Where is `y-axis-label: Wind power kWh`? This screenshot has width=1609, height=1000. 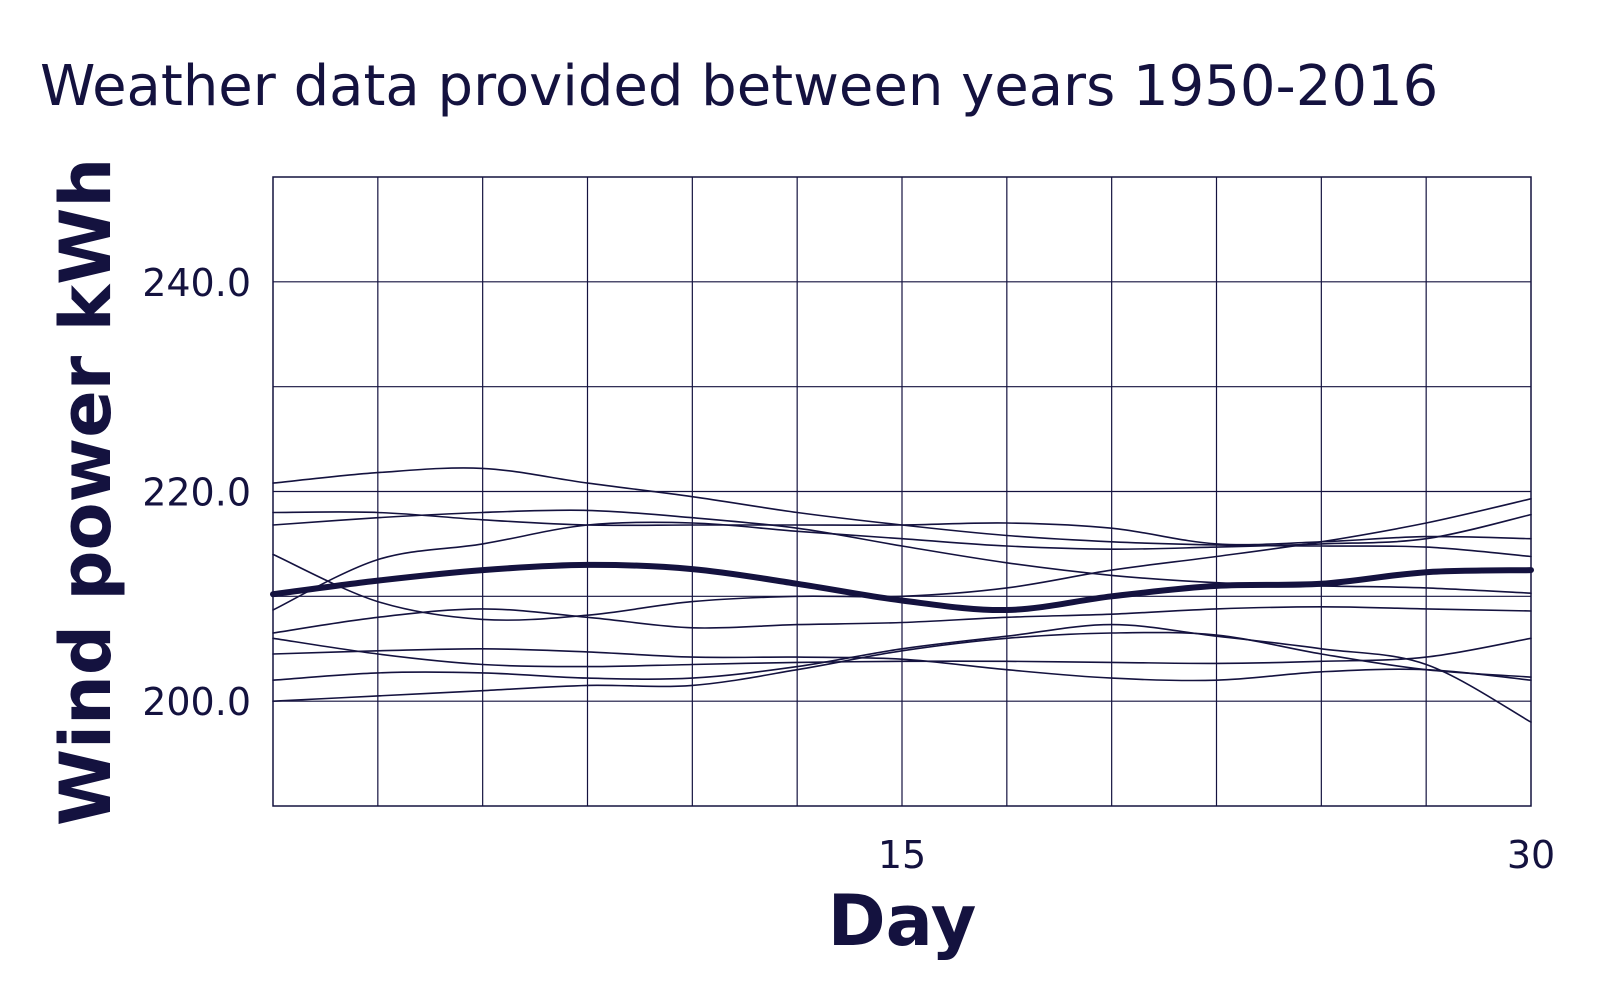 y-axis-label: Wind power kWh is located at coordinates (86, 492).